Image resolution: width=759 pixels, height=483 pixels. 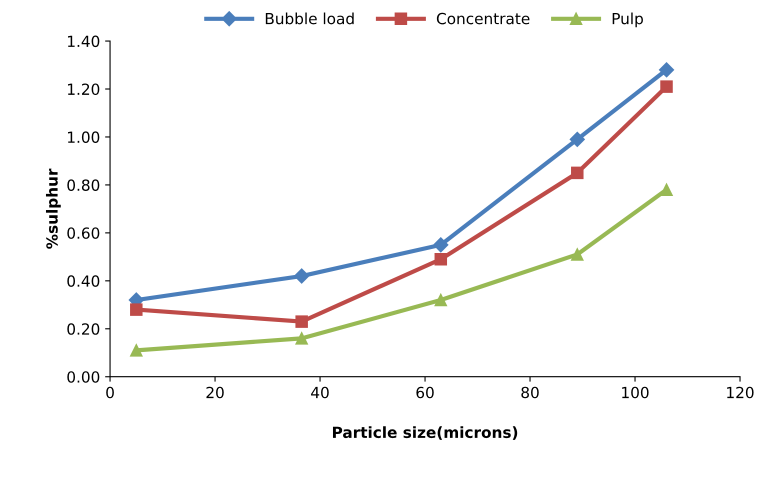 I want to click on y-tick-label: 1.00, so click(x=84, y=137).